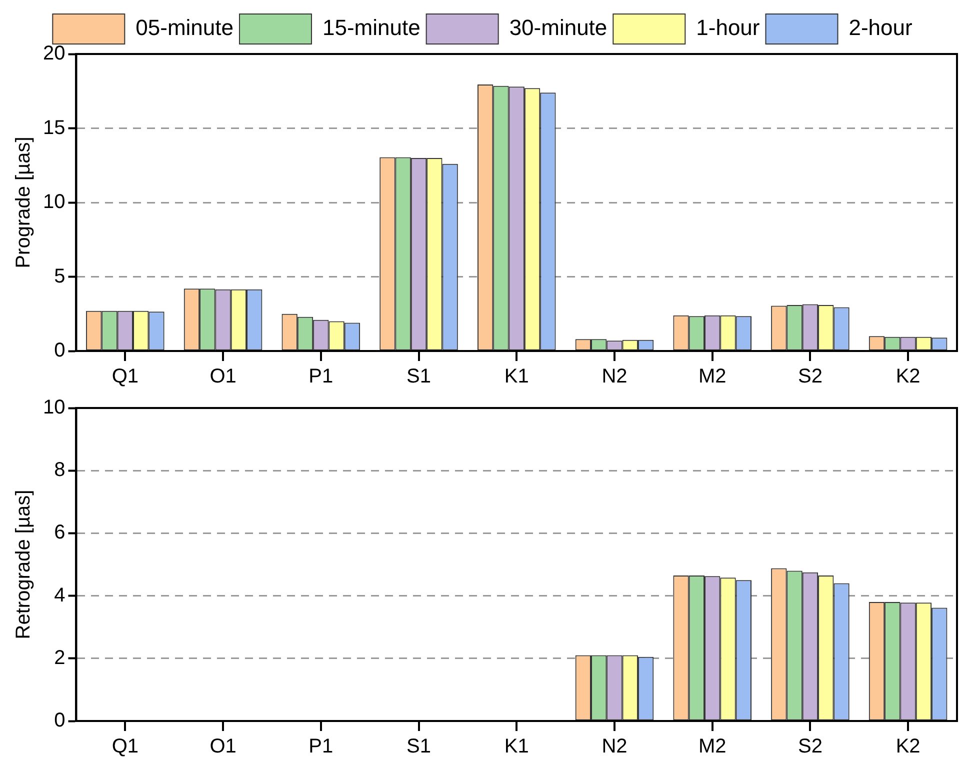 The height and width of the screenshot is (771, 973). Describe the element at coordinates (880, 27) in the screenshot. I see `legend-label: 2-hour` at that location.